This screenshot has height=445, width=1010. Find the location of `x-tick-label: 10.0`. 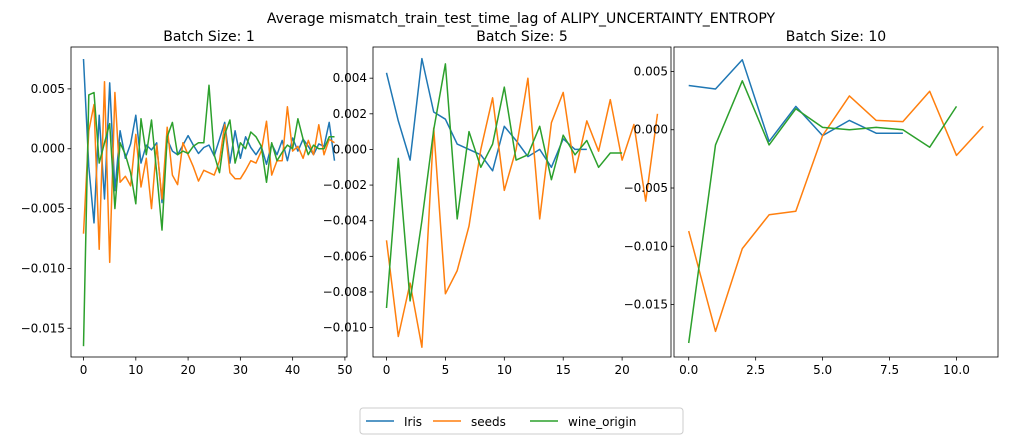

x-tick-label: 10.0 is located at coordinates (956, 370).